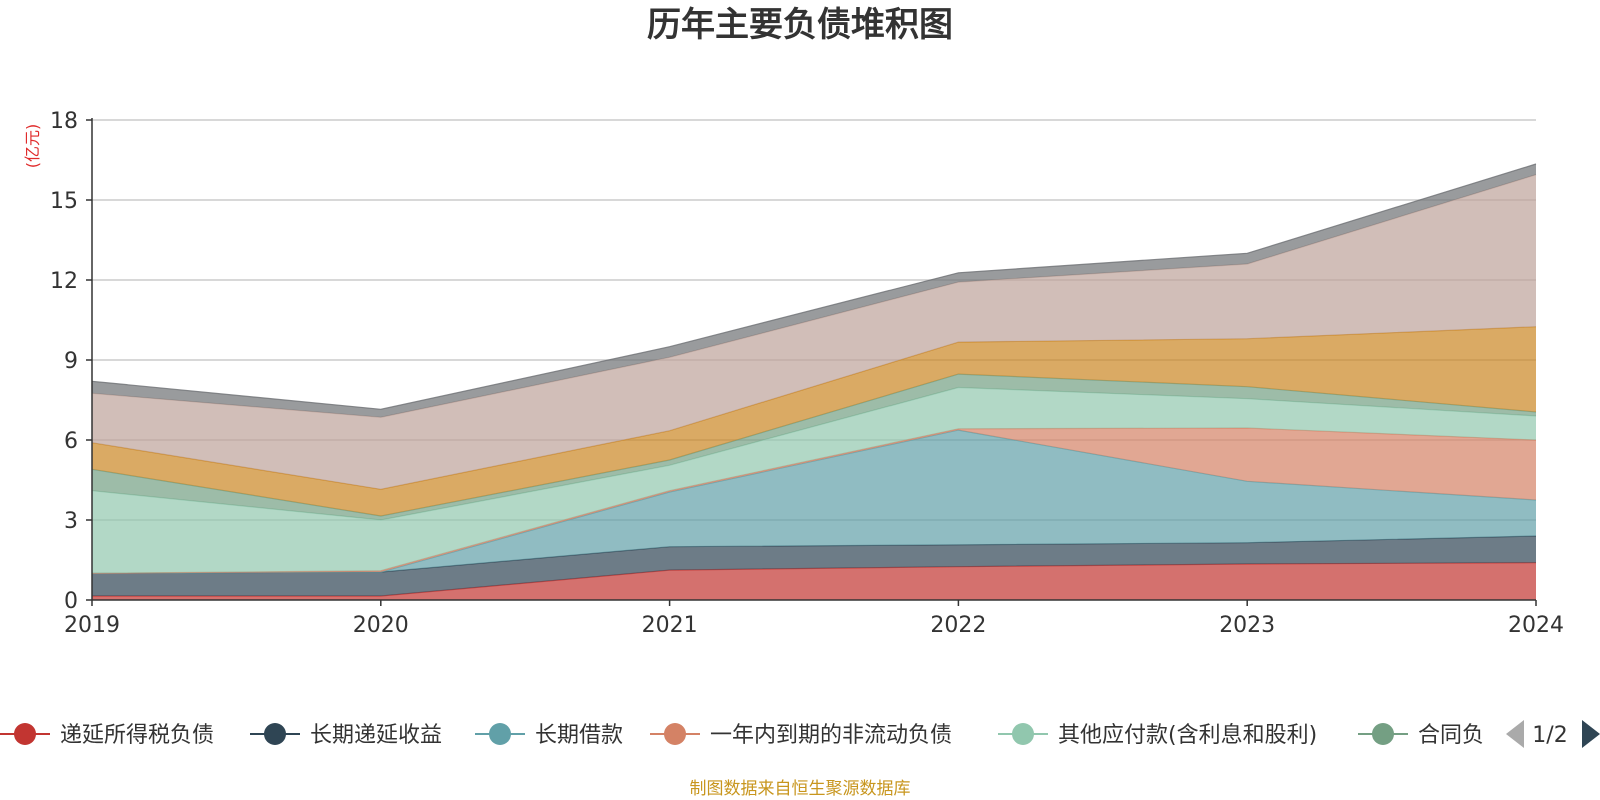 Image resolution: width=1600 pixels, height=800 pixels. What do you see at coordinates (800, 25) in the screenshot?
I see `chart-title: 历年主要负债堆积图` at bounding box center [800, 25].